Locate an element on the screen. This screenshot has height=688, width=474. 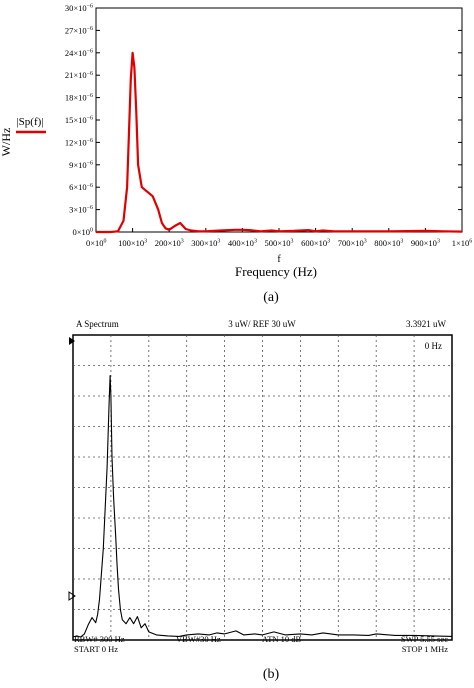
chart-a-ytick-label-1: 3×10⁻⁶ is located at coordinates (81, 210).